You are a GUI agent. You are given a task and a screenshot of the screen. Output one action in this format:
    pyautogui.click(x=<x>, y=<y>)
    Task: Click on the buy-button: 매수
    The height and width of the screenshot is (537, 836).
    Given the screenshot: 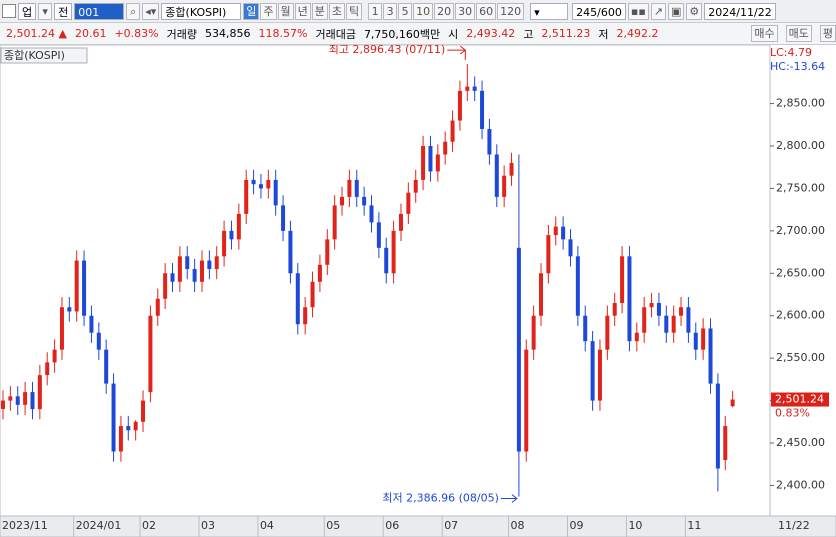 What is the action you would take?
    pyautogui.click(x=764, y=33)
    